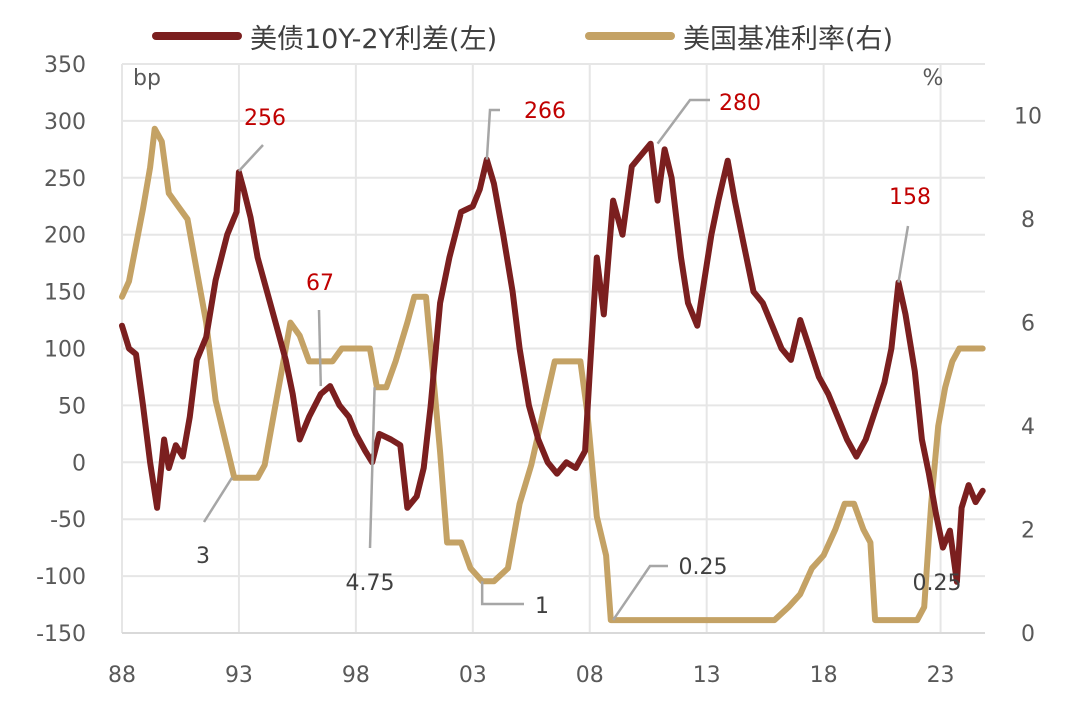  What do you see at coordinates (79, 463) in the screenshot?
I see `left-tick-label: 0` at bounding box center [79, 463].